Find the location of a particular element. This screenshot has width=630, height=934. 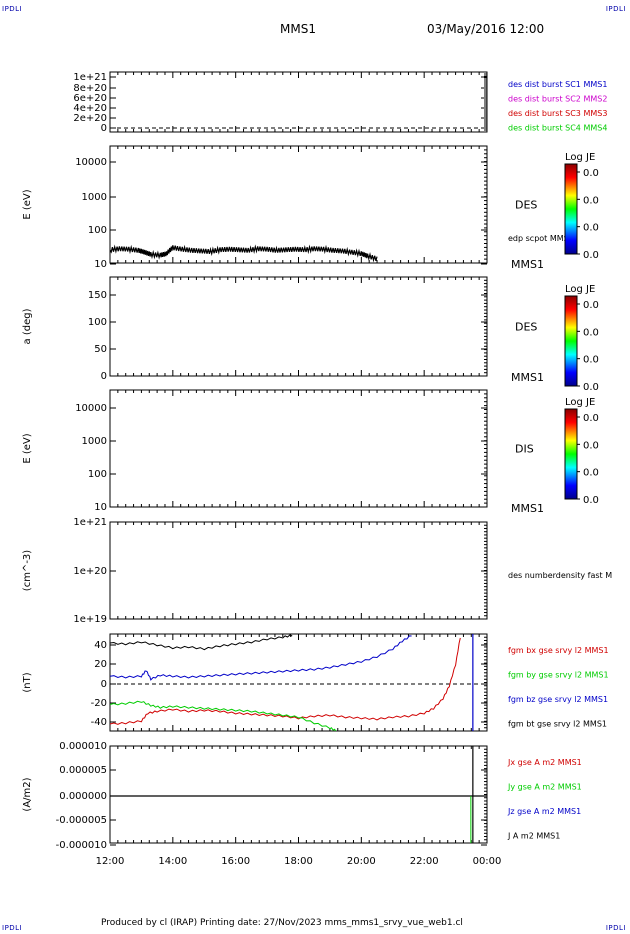

time-tick-label: 12:00 is located at coordinates (110, 861).